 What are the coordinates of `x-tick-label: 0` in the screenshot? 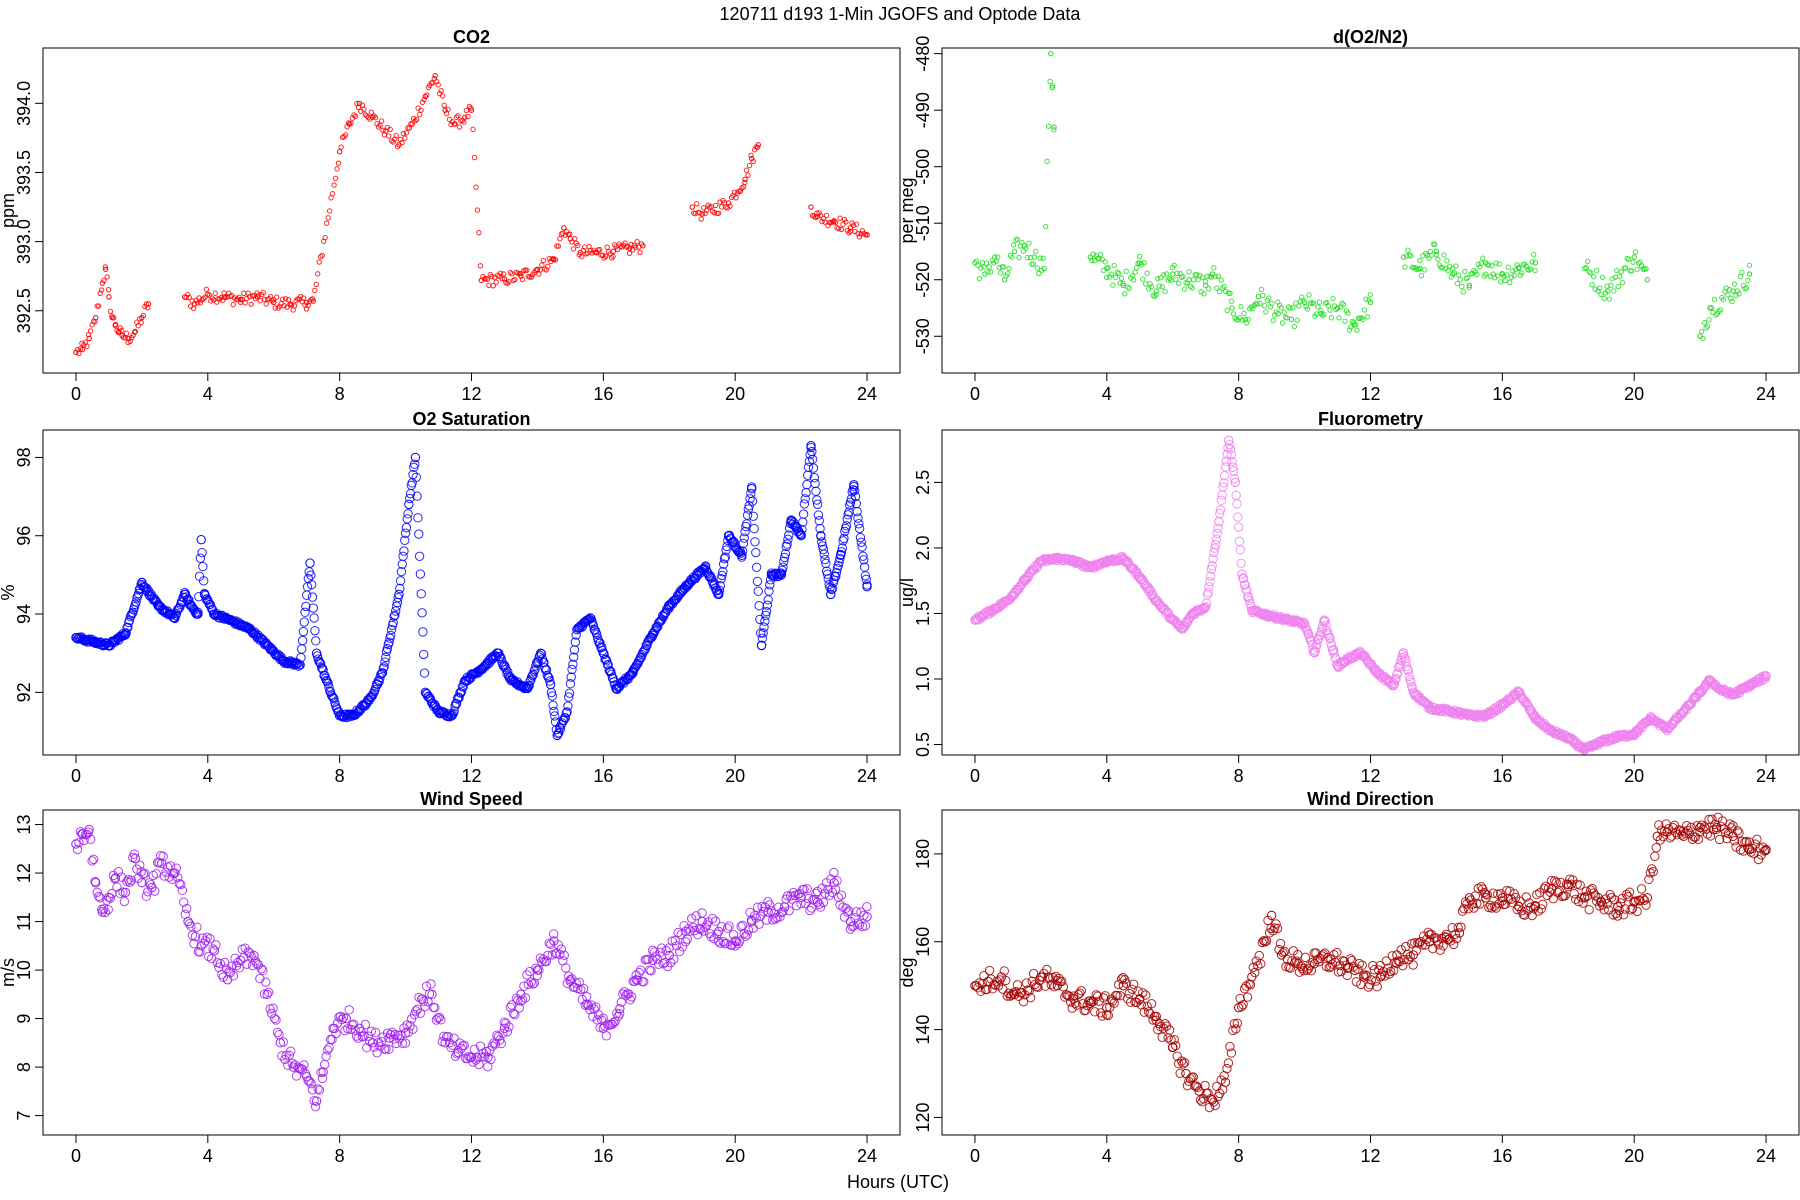 It's located at (76, 394).